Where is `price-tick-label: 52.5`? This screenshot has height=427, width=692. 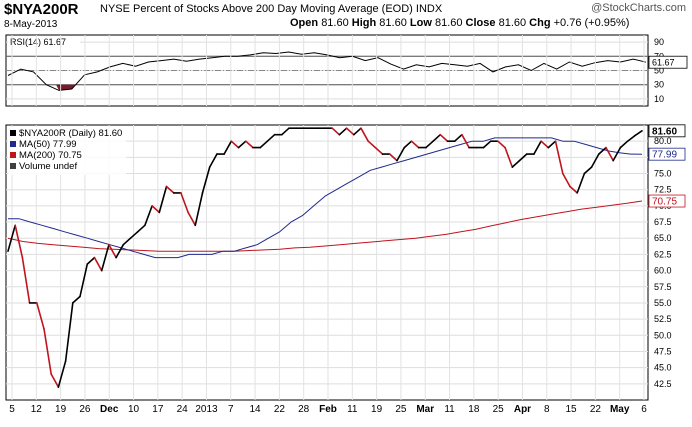 price-tick-label: 52.5 is located at coordinates (663, 319).